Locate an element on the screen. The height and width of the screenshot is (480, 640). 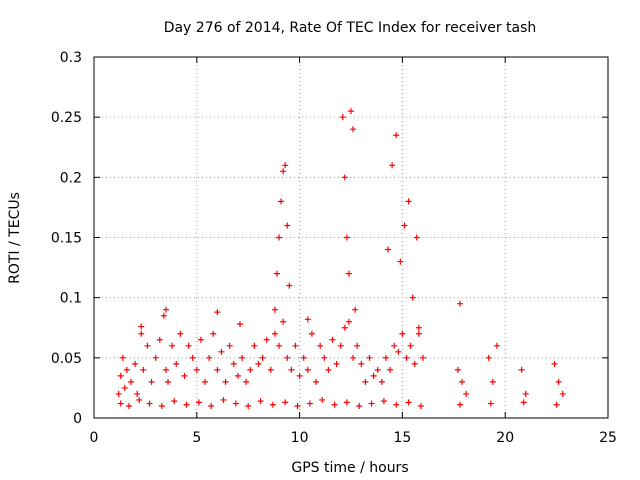
x-tick-label: 20 is located at coordinates (505, 438).